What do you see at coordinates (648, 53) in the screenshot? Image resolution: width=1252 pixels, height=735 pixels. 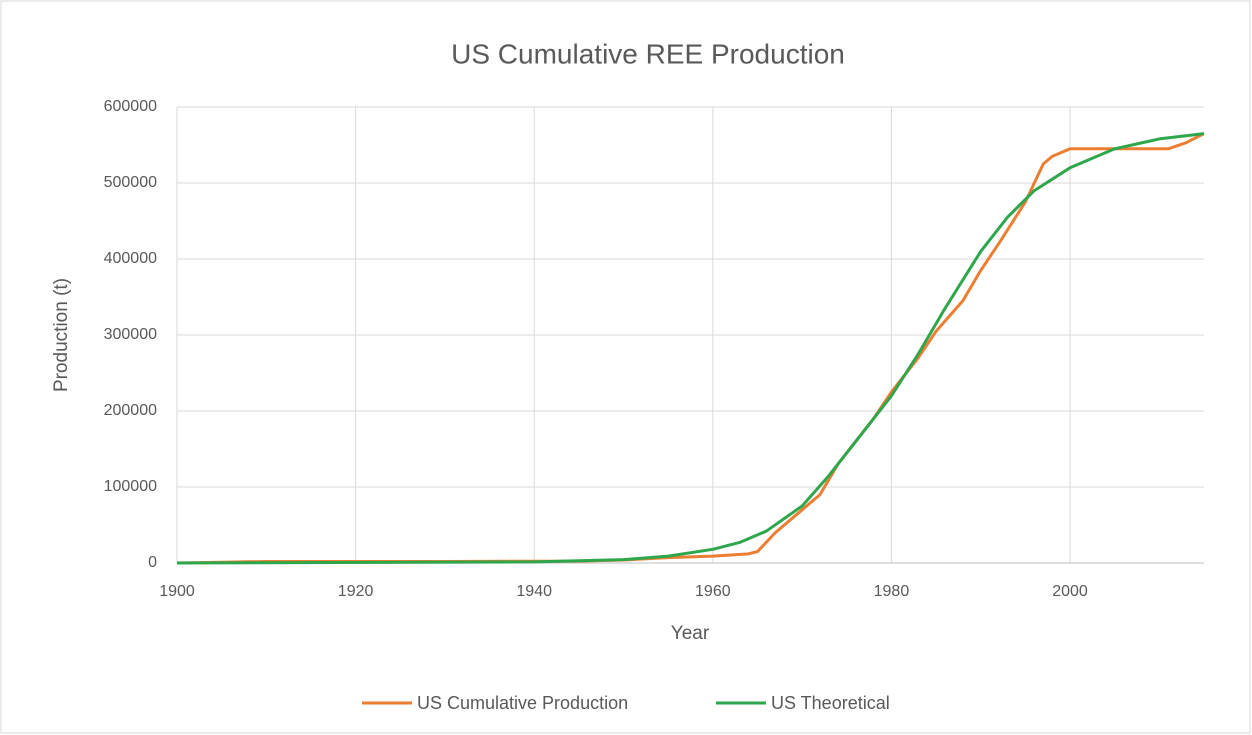 I see `chart-title: US Cumulative REE Production` at bounding box center [648, 53].